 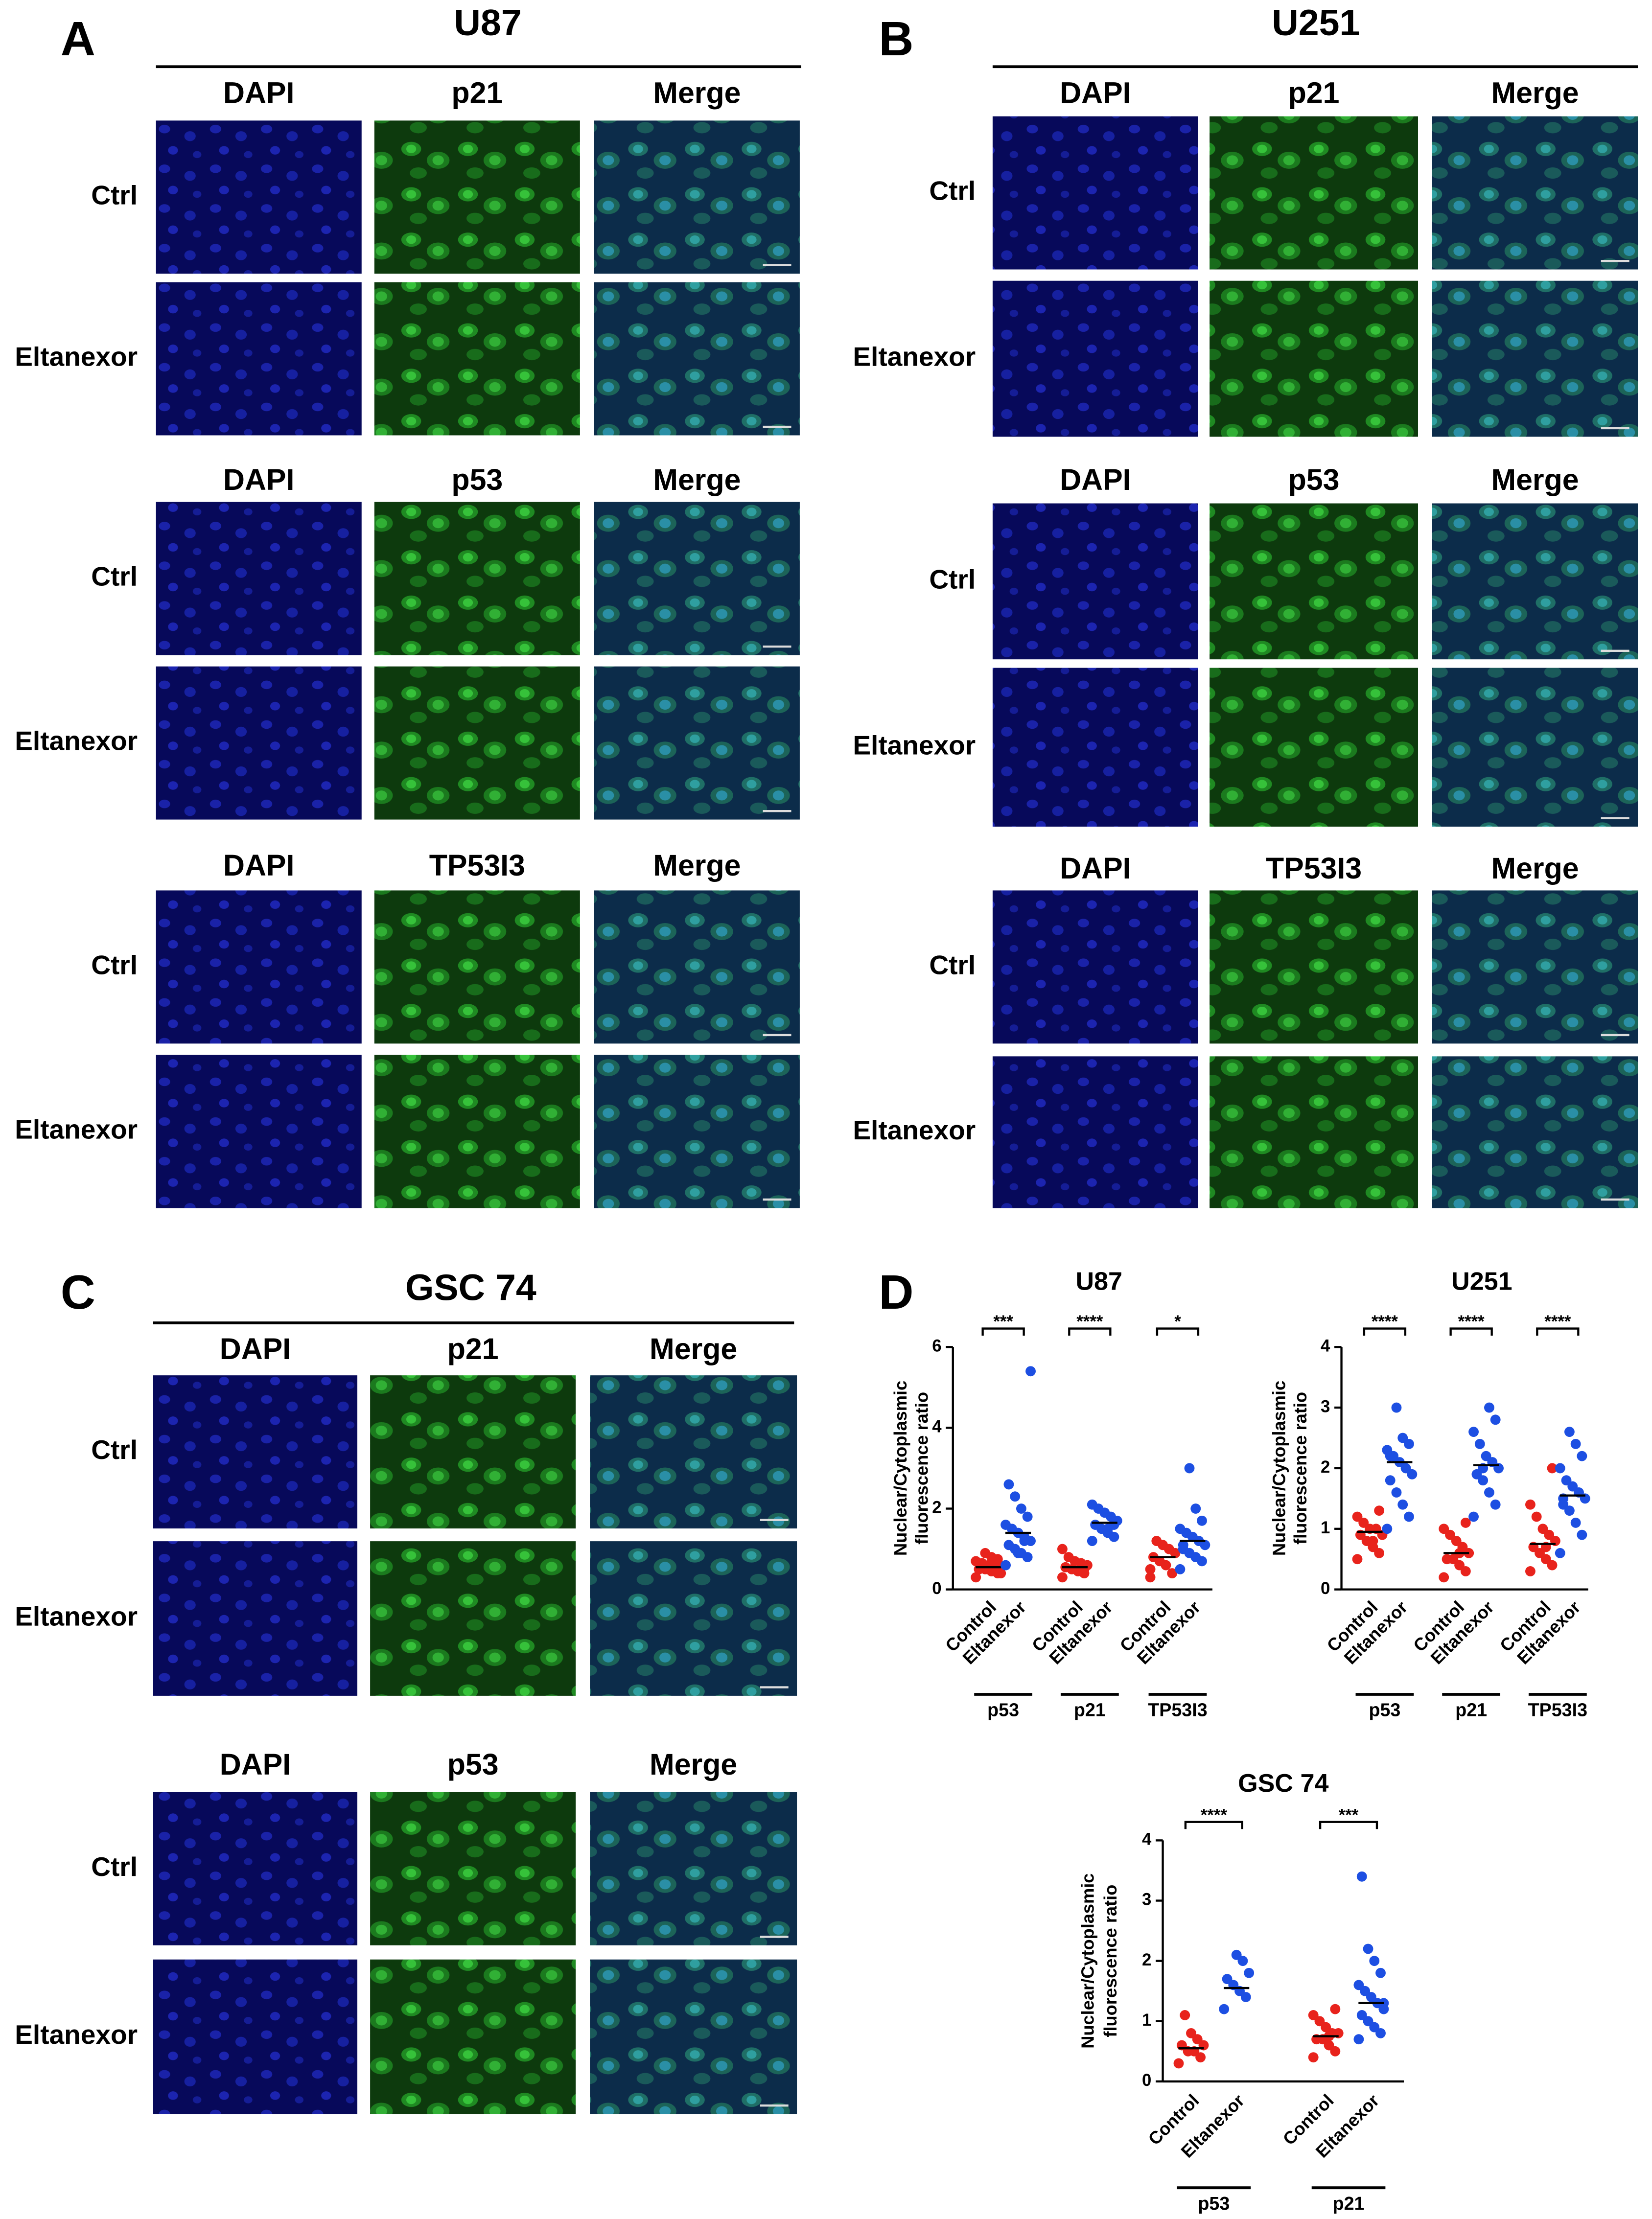 What do you see at coordinates (1471, 1710) in the screenshot?
I see `group-label: p21` at bounding box center [1471, 1710].